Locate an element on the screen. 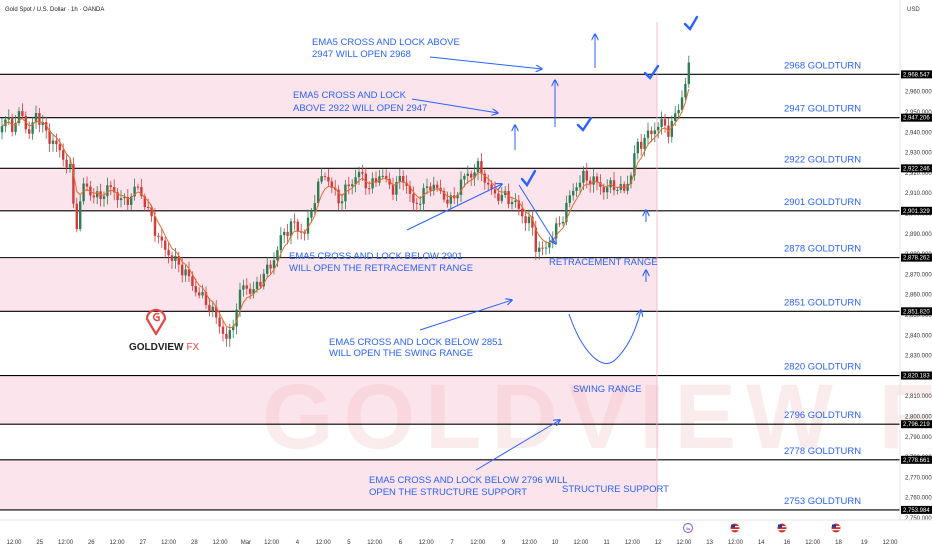  price-tick-label: 2,800.000 is located at coordinates (918, 418).